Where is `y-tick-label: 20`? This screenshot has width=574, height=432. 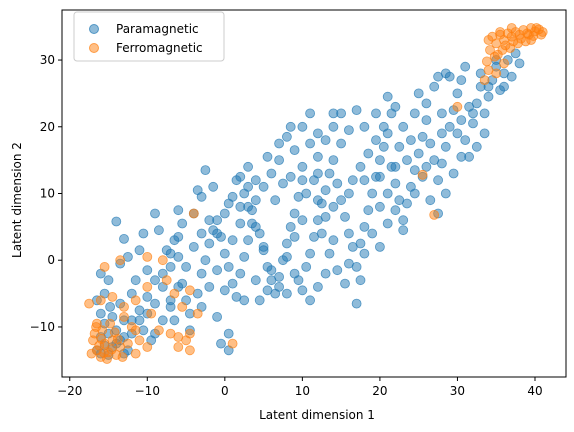
y-tick-label: 20 is located at coordinates (47, 127).